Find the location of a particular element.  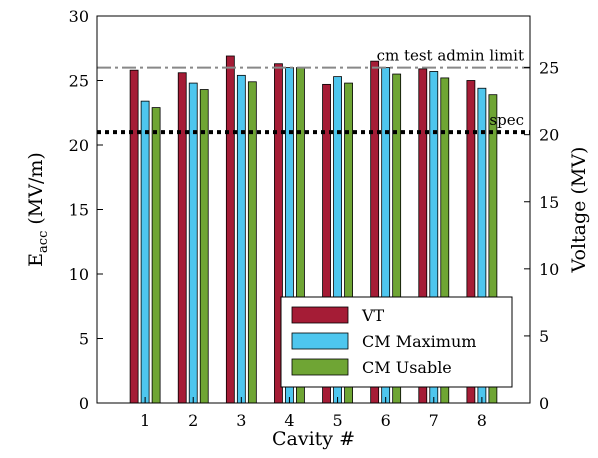

y-tick-label: 30 is located at coordinates (79, 16).